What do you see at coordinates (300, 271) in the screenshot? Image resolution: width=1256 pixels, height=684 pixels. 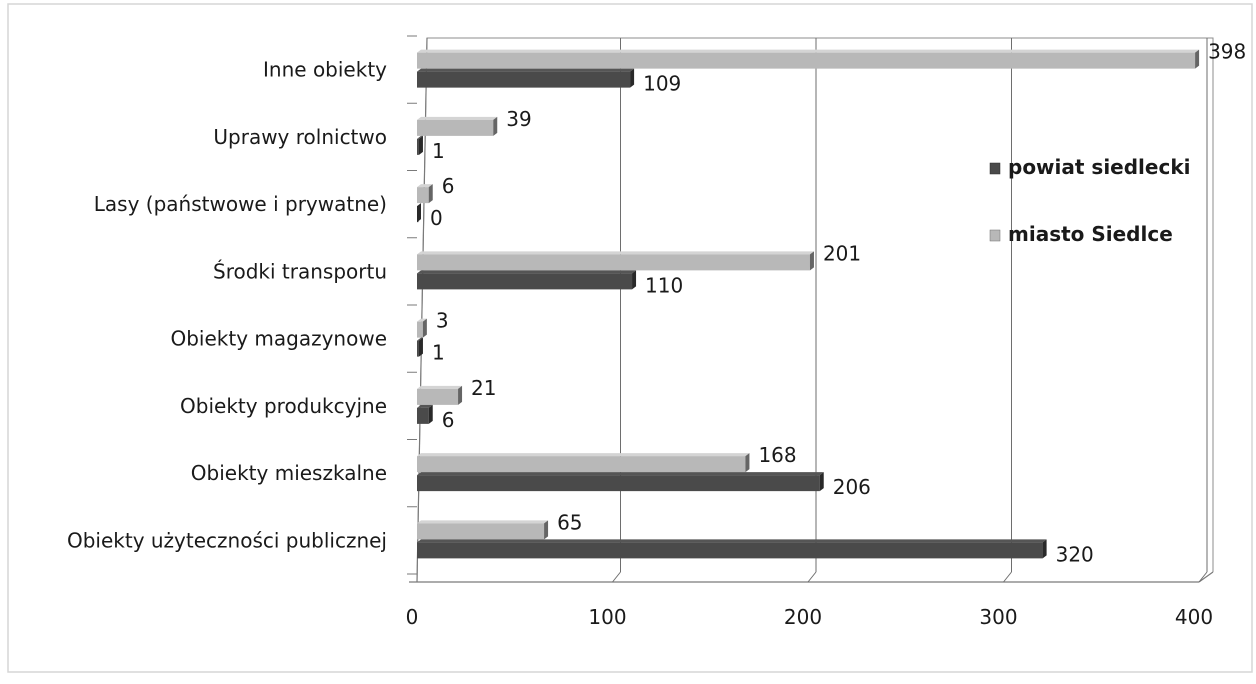 I see `category-label: Środki transportu` at bounding box center [300, 271].